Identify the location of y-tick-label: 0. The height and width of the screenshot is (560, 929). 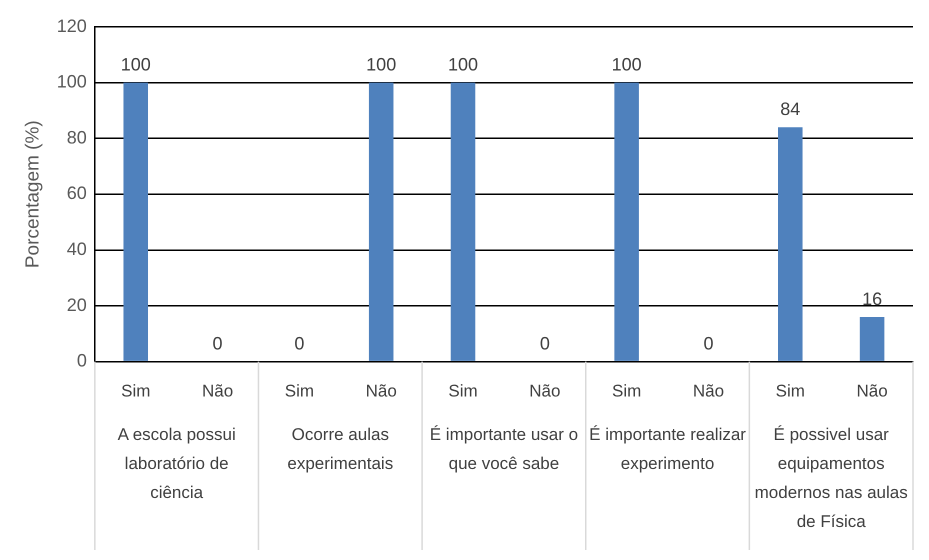
(81, 360).